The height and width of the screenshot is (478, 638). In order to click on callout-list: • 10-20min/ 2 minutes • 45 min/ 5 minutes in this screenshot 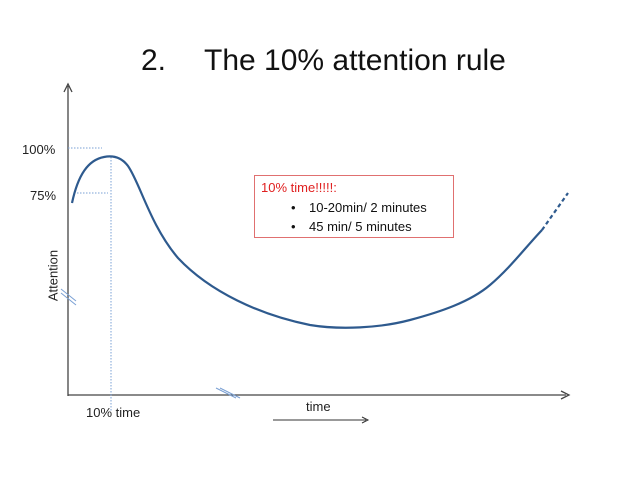, I will do `click(359, 217)`.